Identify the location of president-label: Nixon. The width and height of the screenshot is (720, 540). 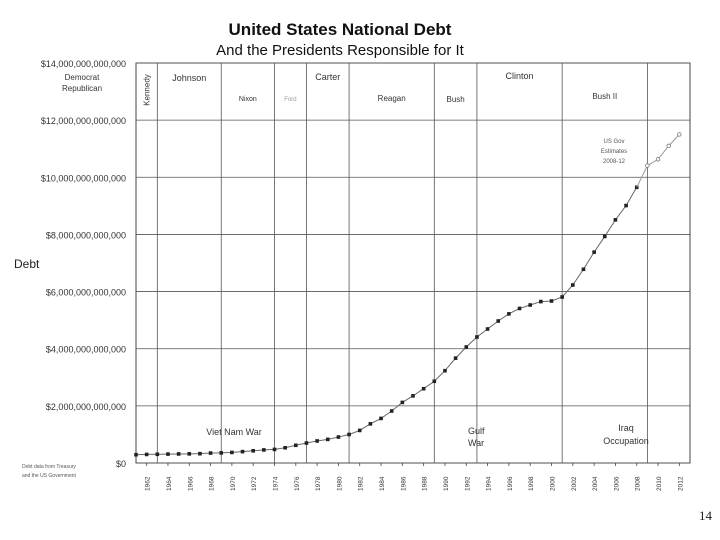
(248, 99).